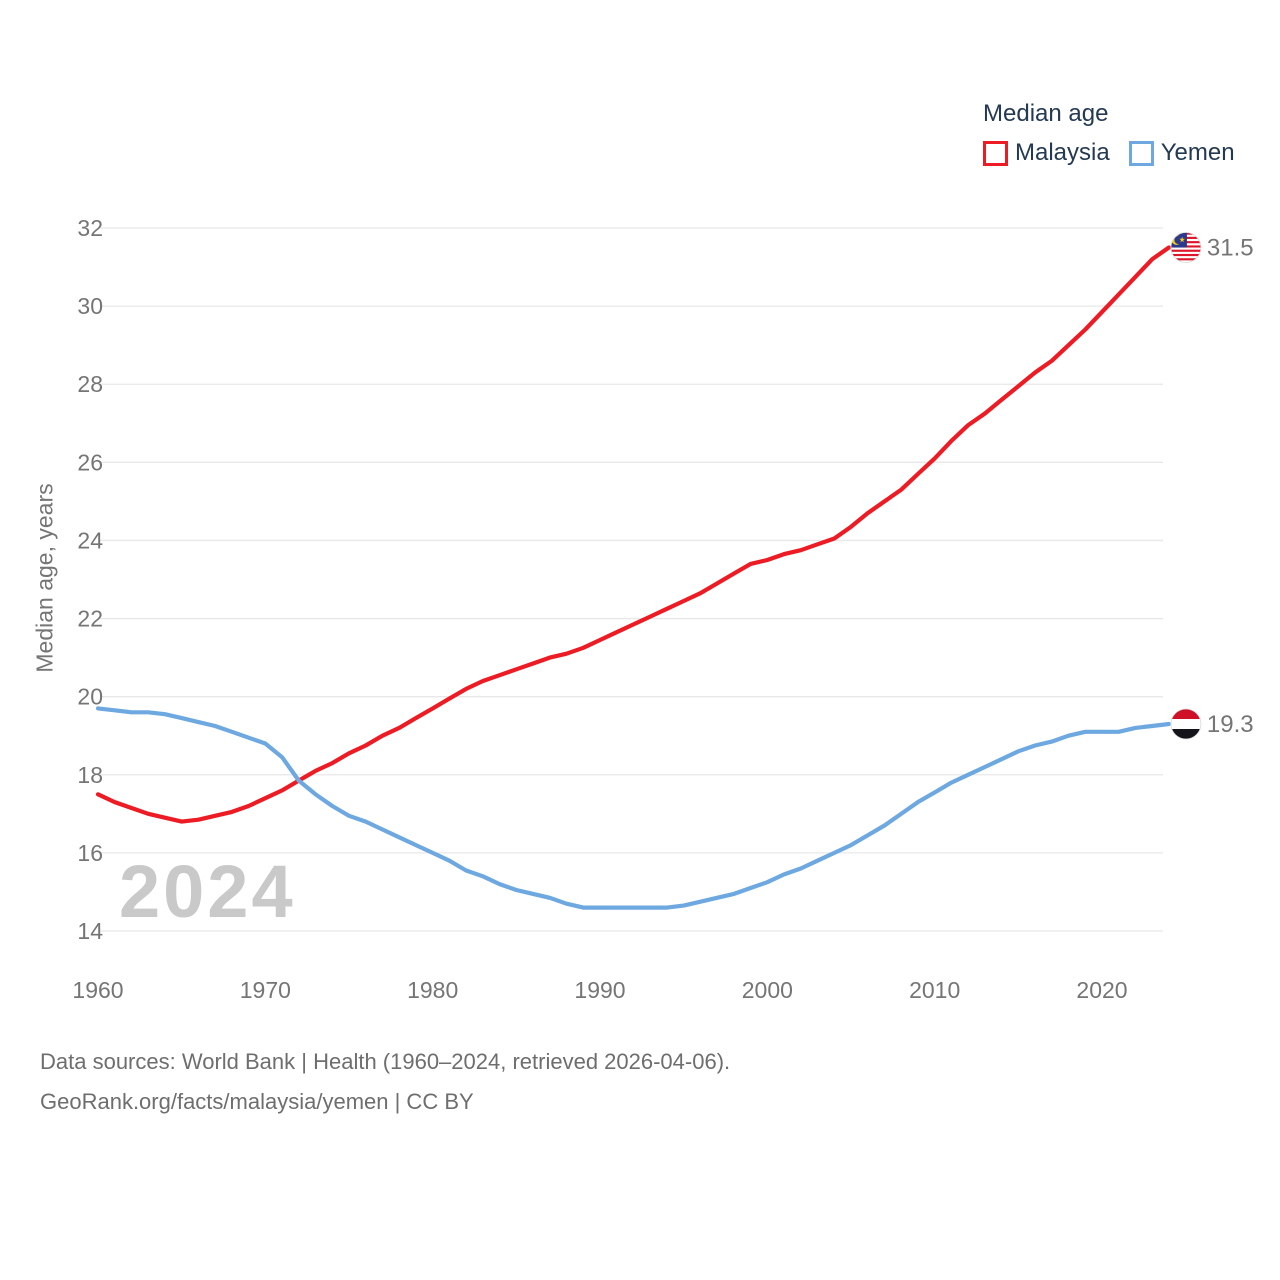  What do you see at coordinates (90, 619) in the screenshot?
I see `y-tick-label: 22` at bounding box center [90, 619].